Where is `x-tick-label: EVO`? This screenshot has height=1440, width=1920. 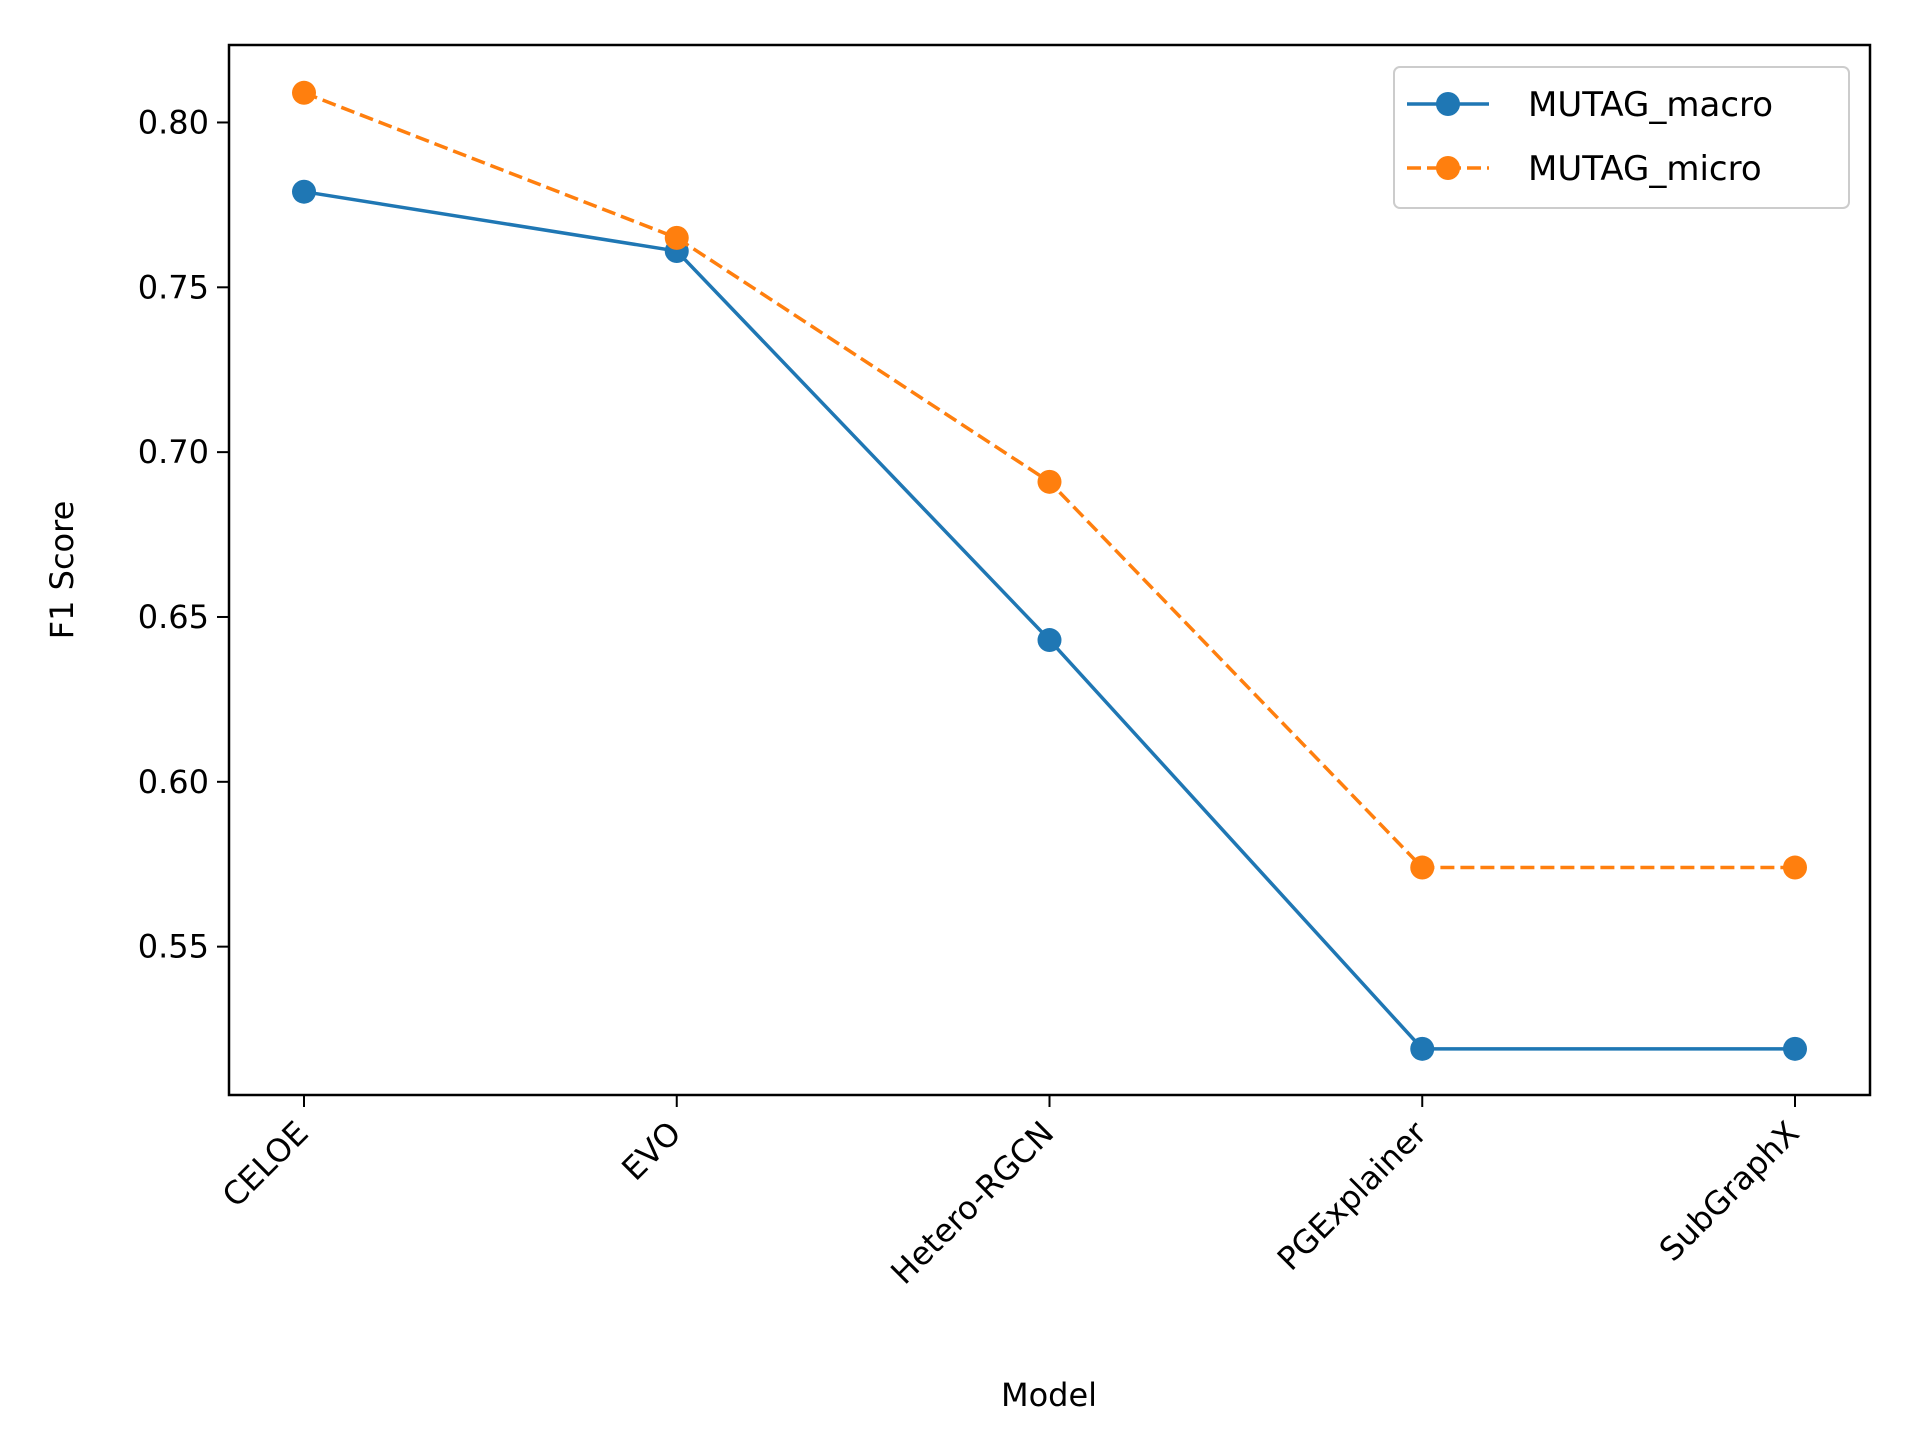 x-tick-label: EVO is located at coordinates (651, 1151).